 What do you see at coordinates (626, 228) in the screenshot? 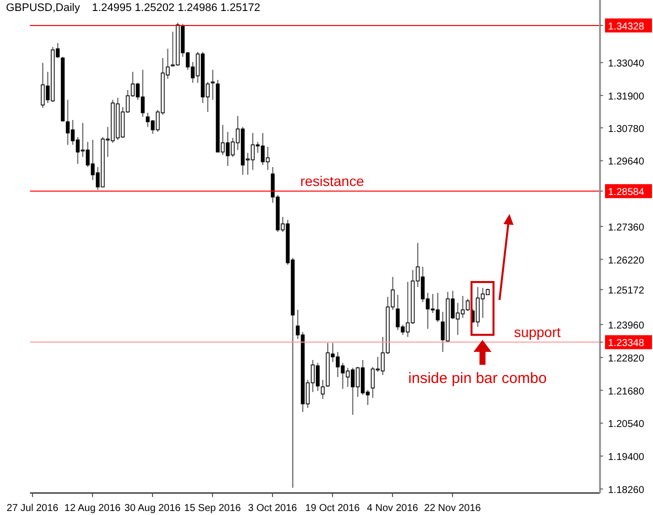
I see `y-tick-label: 1.27360` at bounding box center [626, 228].